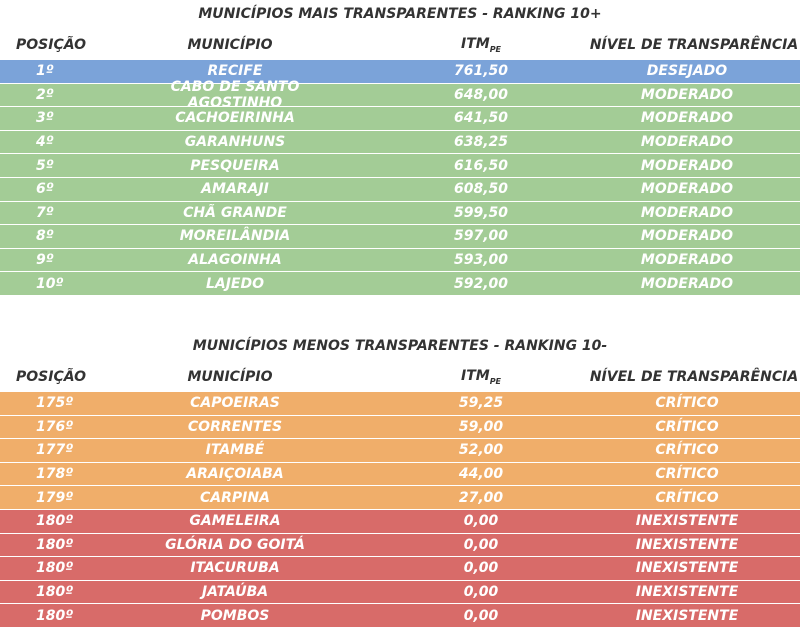  Describe the element at coordinates (400, 427) in the screenshot. I see `table-row: 176º CORRENTES 59,00 CRÍTICO` at that location.